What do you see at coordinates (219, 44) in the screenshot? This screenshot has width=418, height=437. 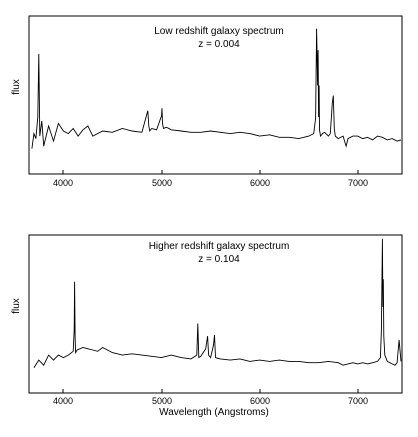 I see `chart-subtitle: z = 0.004` at bounding box center [219, 44].